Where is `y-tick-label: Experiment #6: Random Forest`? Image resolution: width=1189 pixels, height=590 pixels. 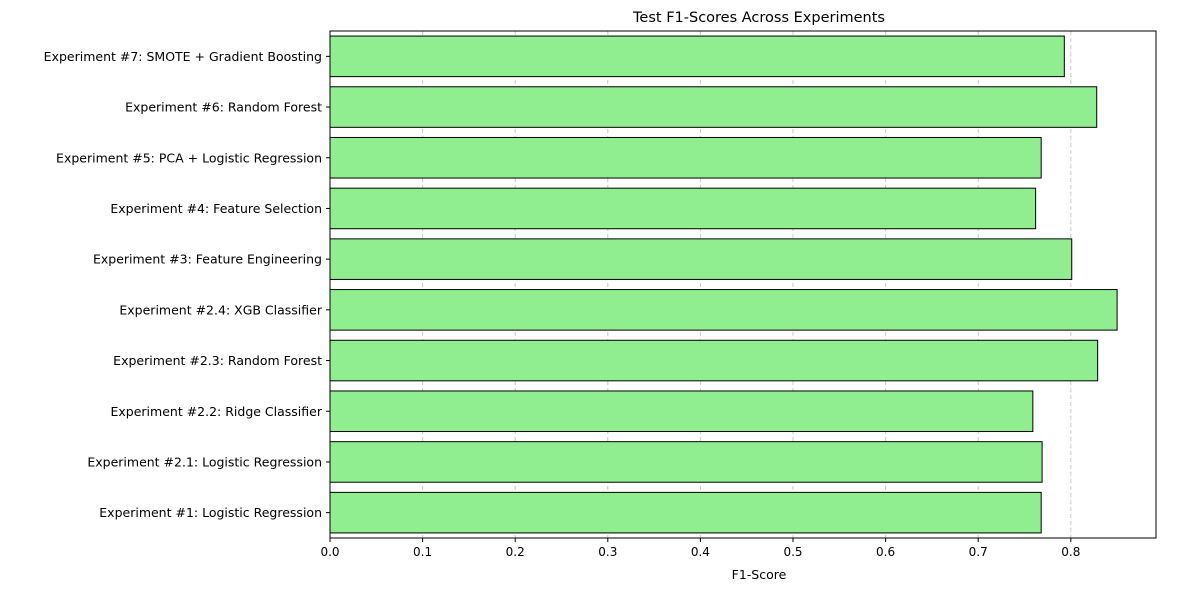 y-tick-label: Experiment #6: Random Forest is located at coordinates (223, 107).